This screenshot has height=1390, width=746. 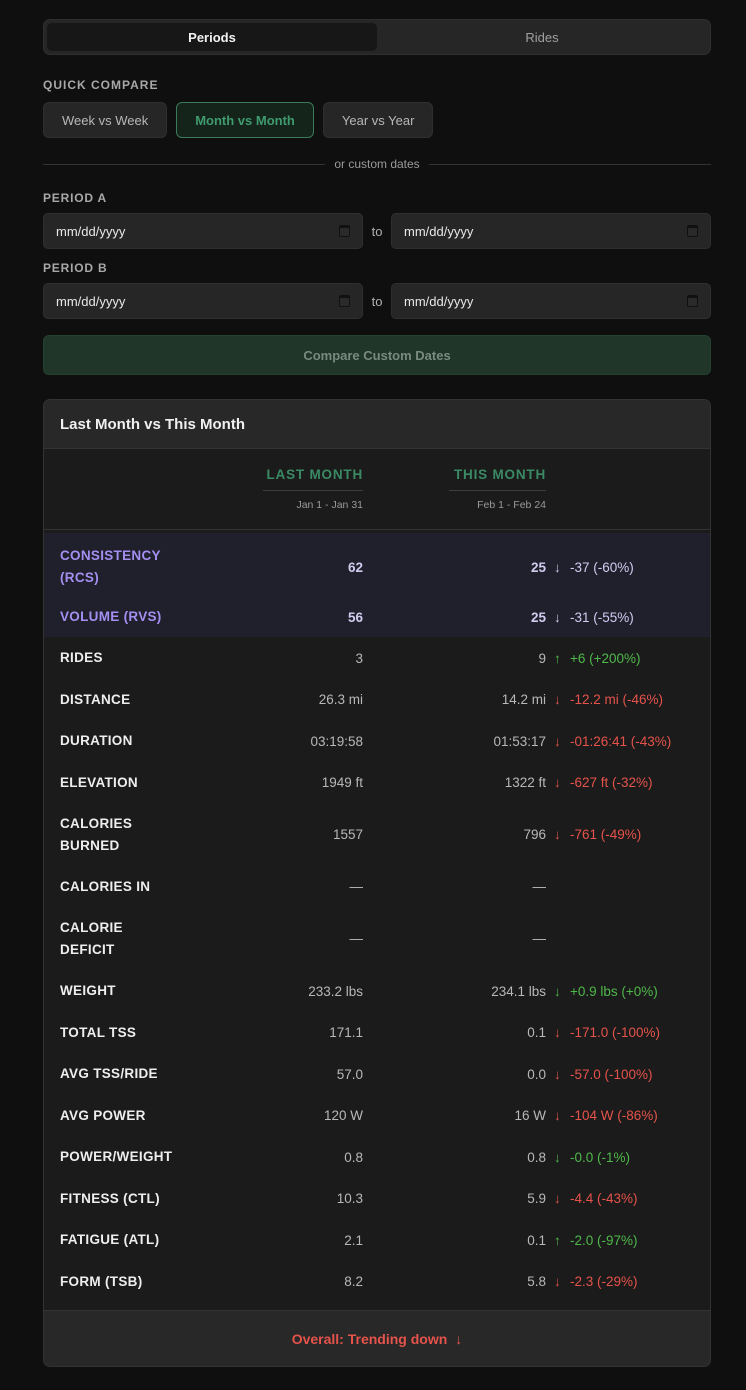 What do you see at coordinates (91, 938) in the screenshot?
I see `metric-label: CALORIE DEFICIT` at bounding box center [91, 938].